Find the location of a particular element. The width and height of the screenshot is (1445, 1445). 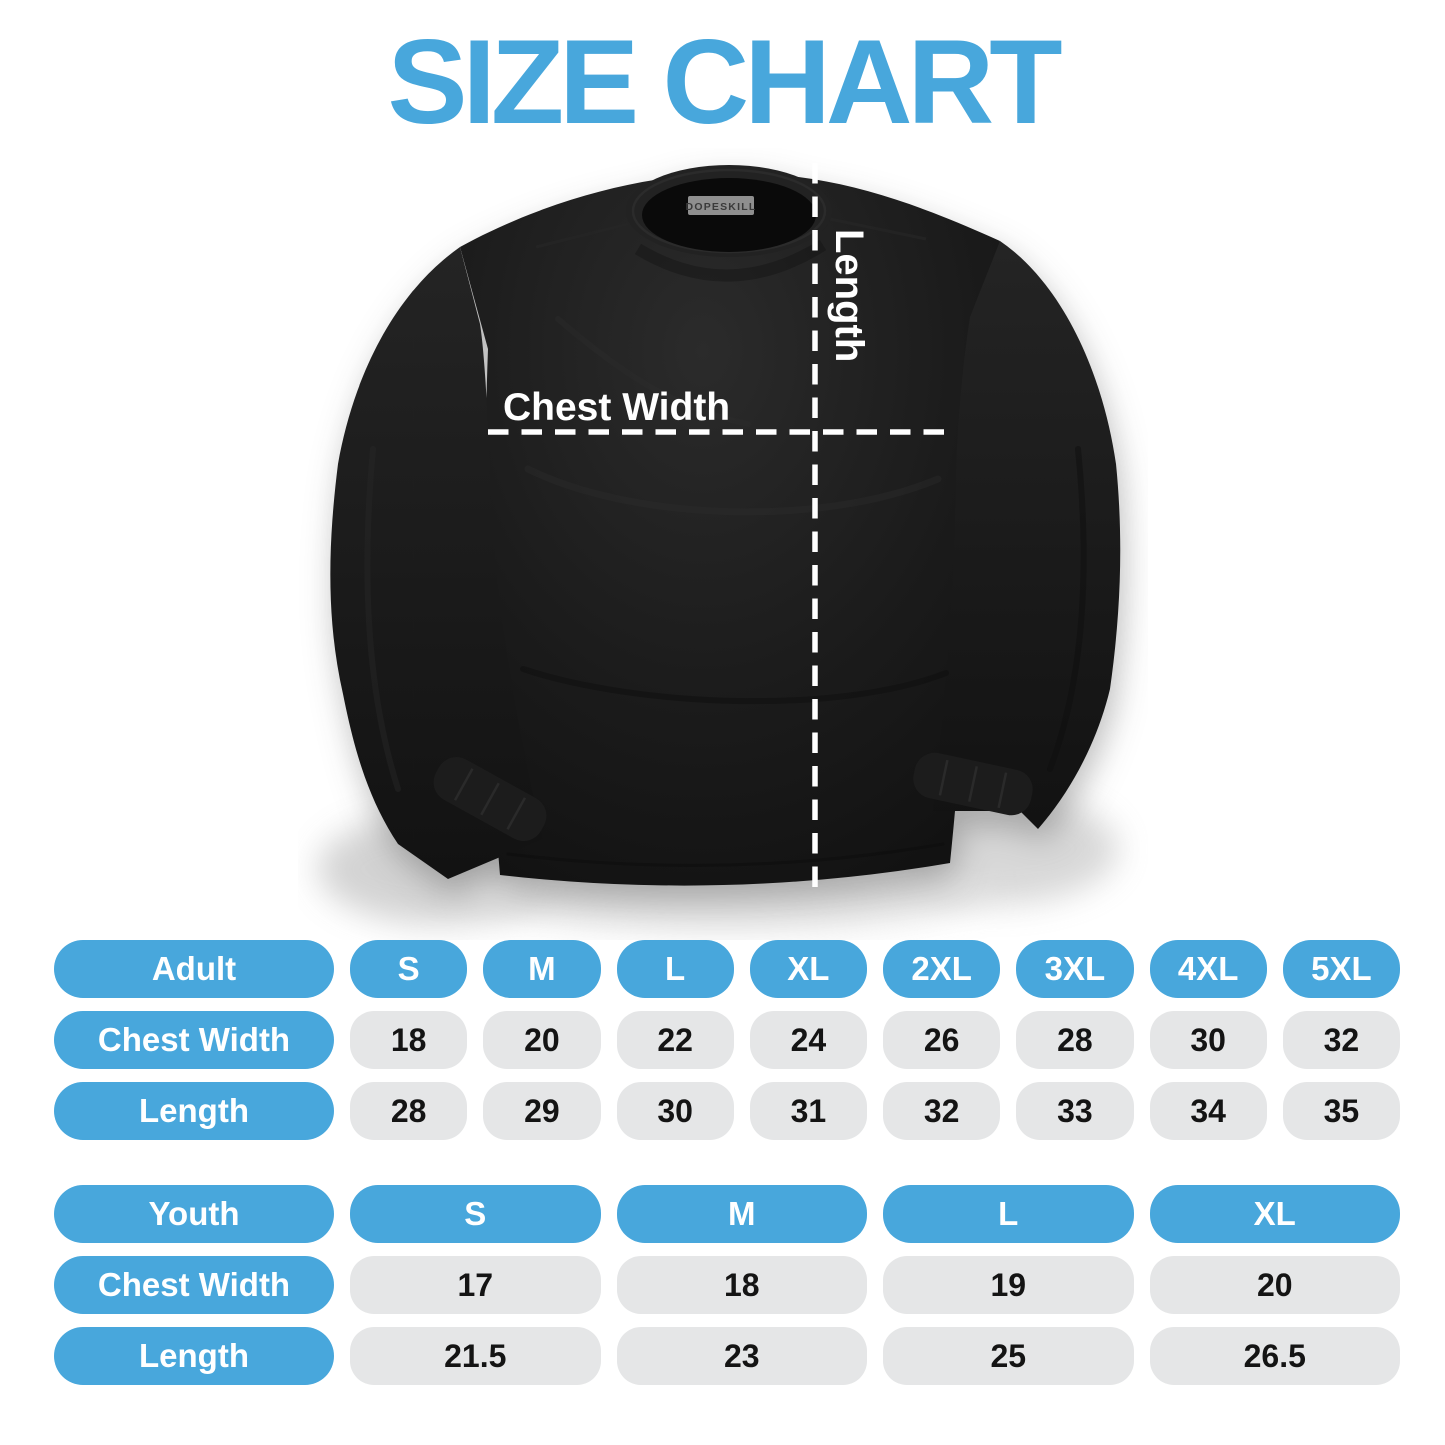

page-title: SIZE CHART is located at coordinates (725, 82).